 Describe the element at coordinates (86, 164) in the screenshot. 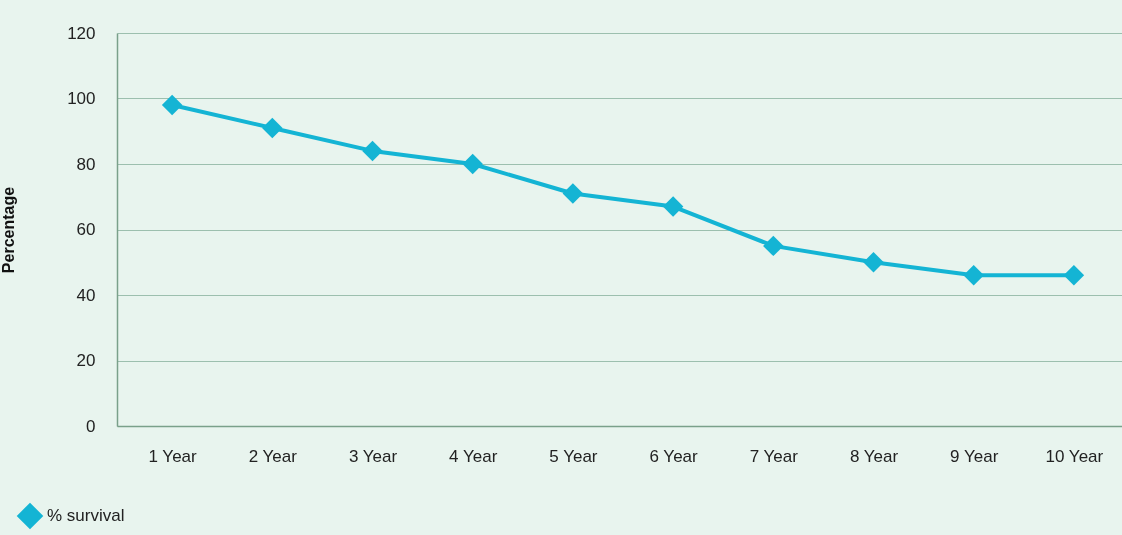

I see `y-tick-label: 80` at that location.